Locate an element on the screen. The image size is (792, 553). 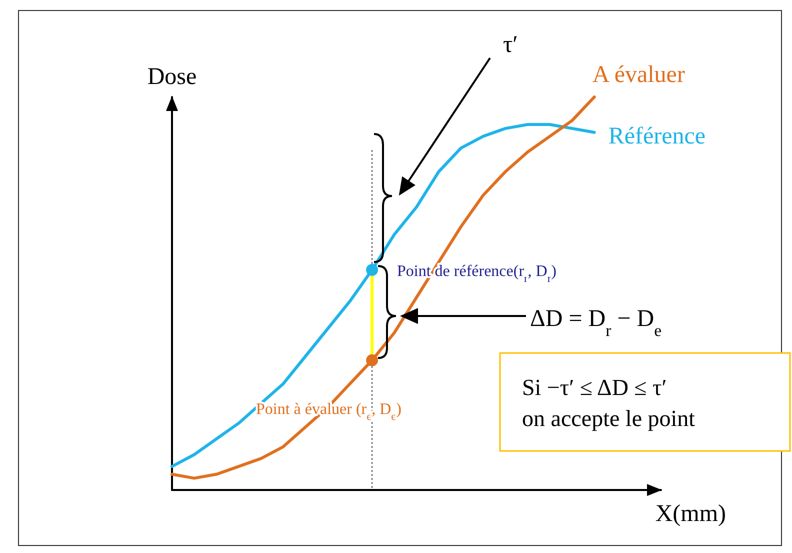
annotation: ΔD = D$_{r}$ − D$_{e}$ is located at coordinates (596, 323).